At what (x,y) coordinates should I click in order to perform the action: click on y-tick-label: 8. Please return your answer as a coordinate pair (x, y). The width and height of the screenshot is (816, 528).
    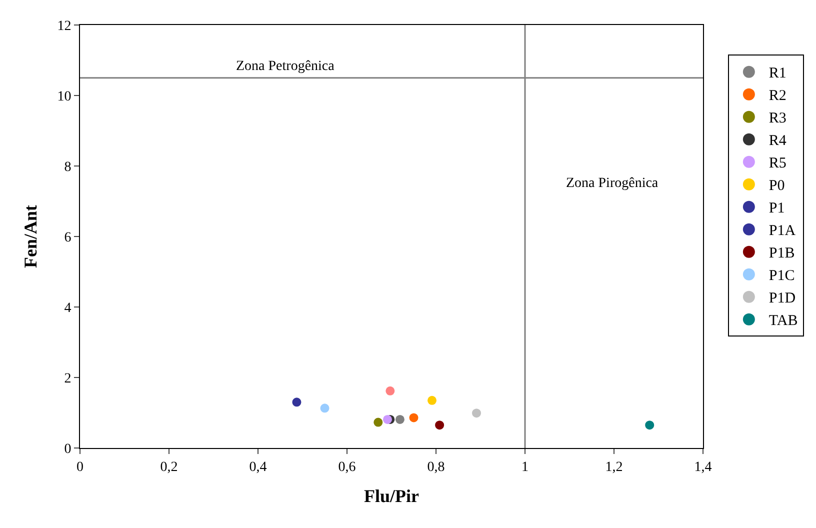
    Looking at the image, I should click on (68, 167).